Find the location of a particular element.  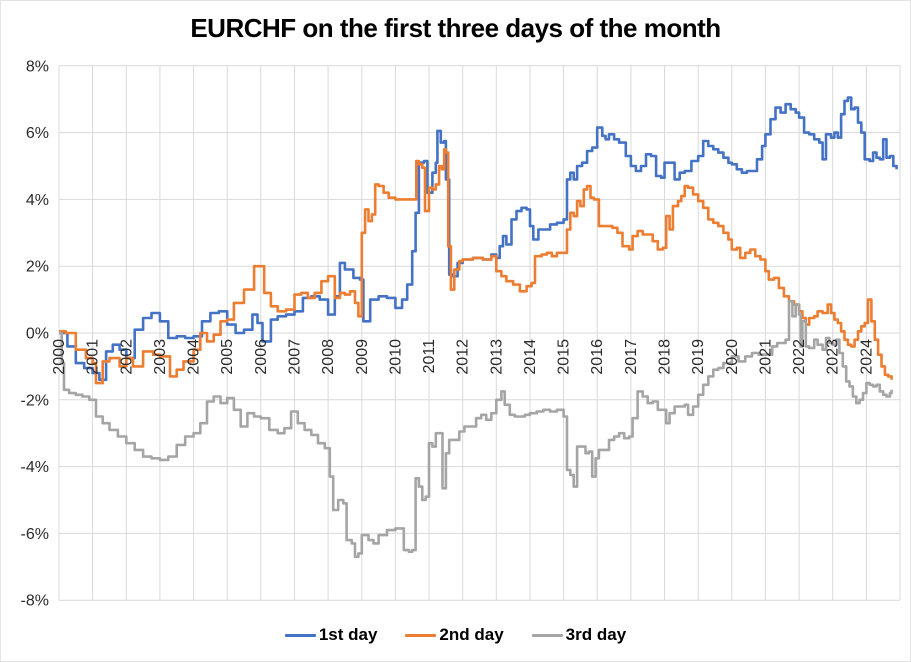

legend-label: 2nd day is located at coordinates (471, 634).